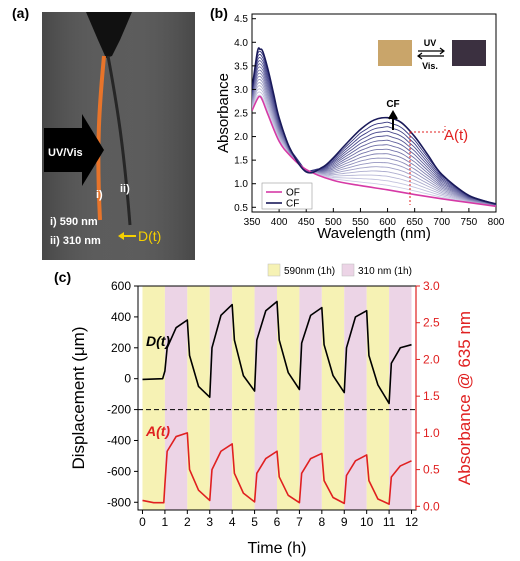 Image resolution: width=520 pixels, height=561 pixels. What do you see at coordinates (157, 431) in the screenshot?
I see `at-label-c: A(t)` at bounding box center [157, 431].